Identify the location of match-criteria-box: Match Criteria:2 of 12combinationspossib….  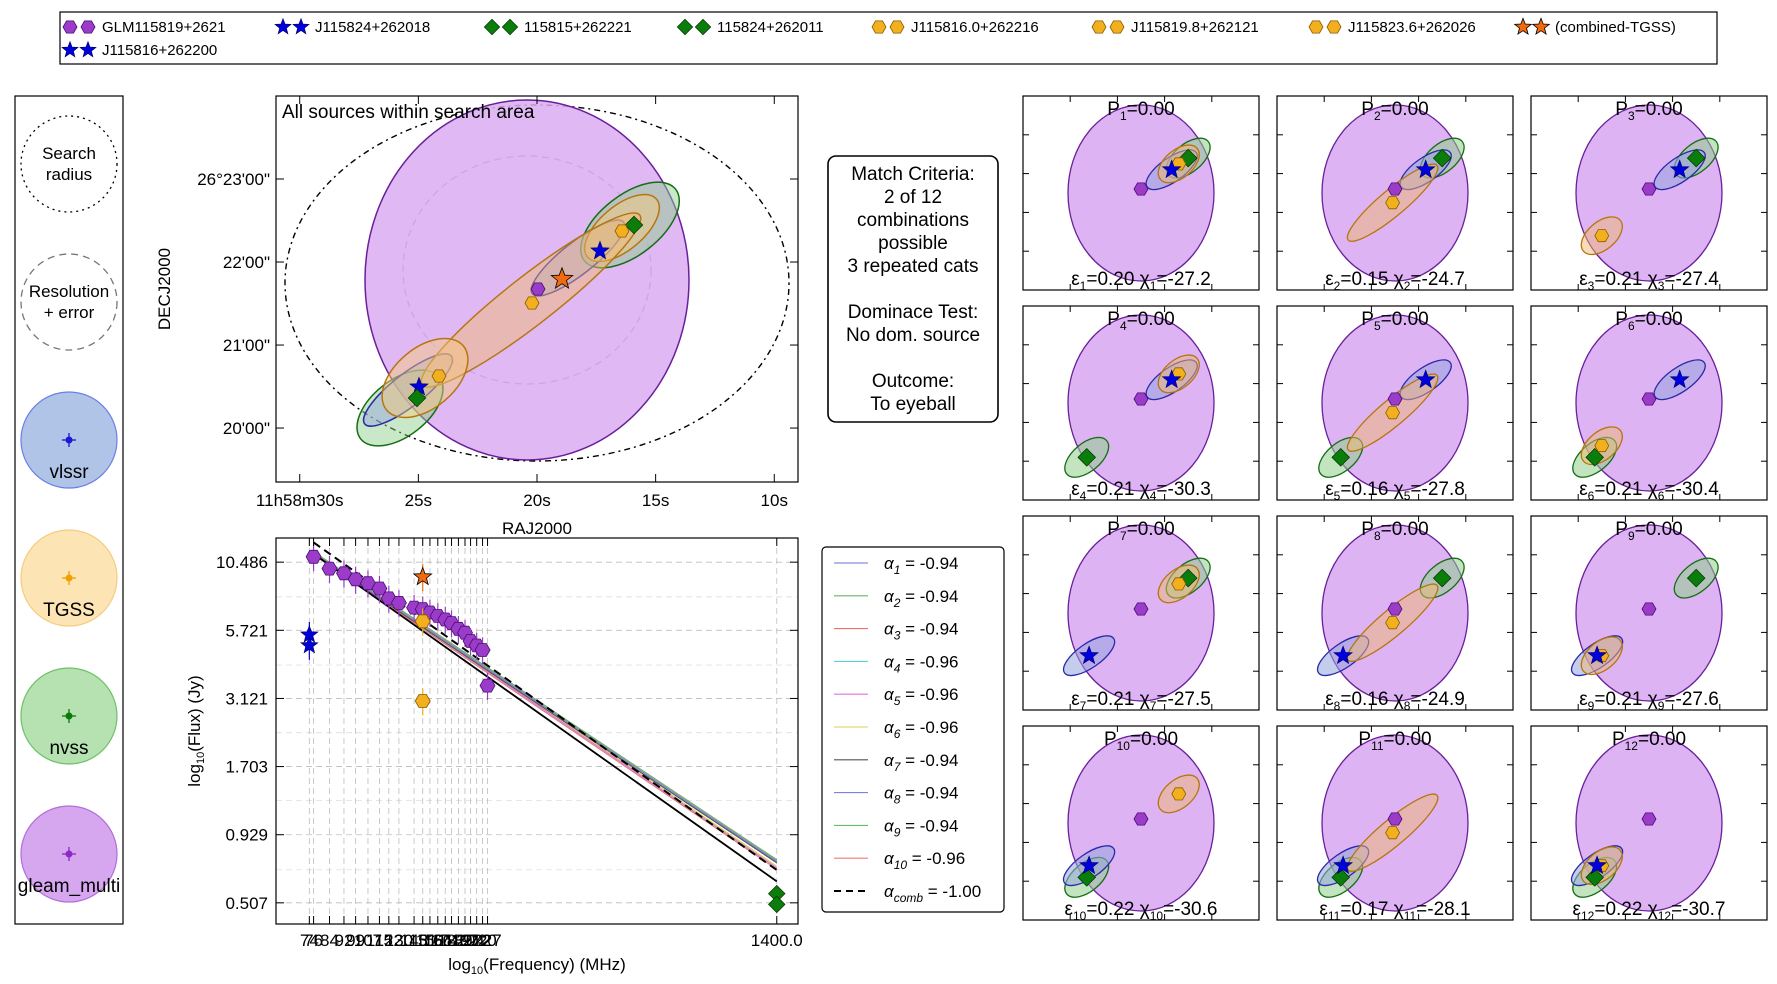
(913, 289).